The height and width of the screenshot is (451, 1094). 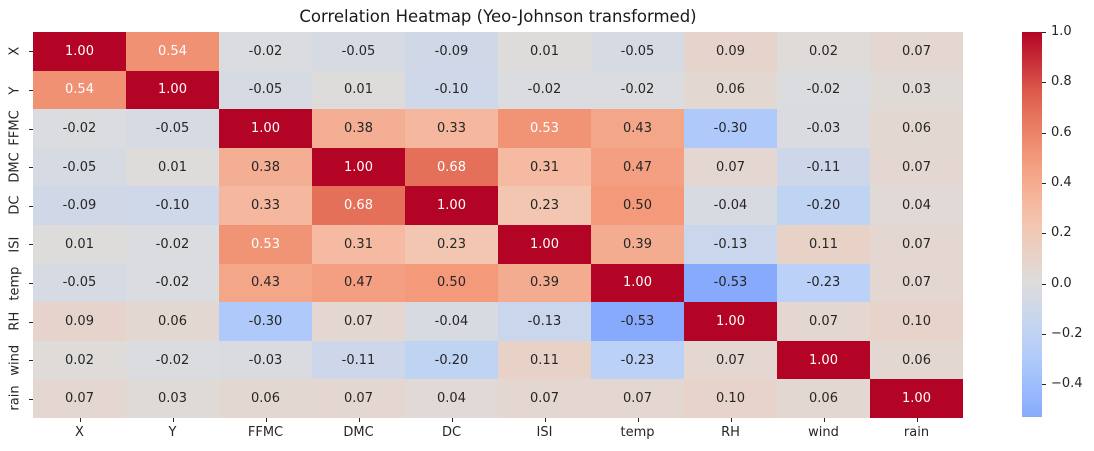 I want to click on x-tick-label: RH, so click(x=730, y=432).